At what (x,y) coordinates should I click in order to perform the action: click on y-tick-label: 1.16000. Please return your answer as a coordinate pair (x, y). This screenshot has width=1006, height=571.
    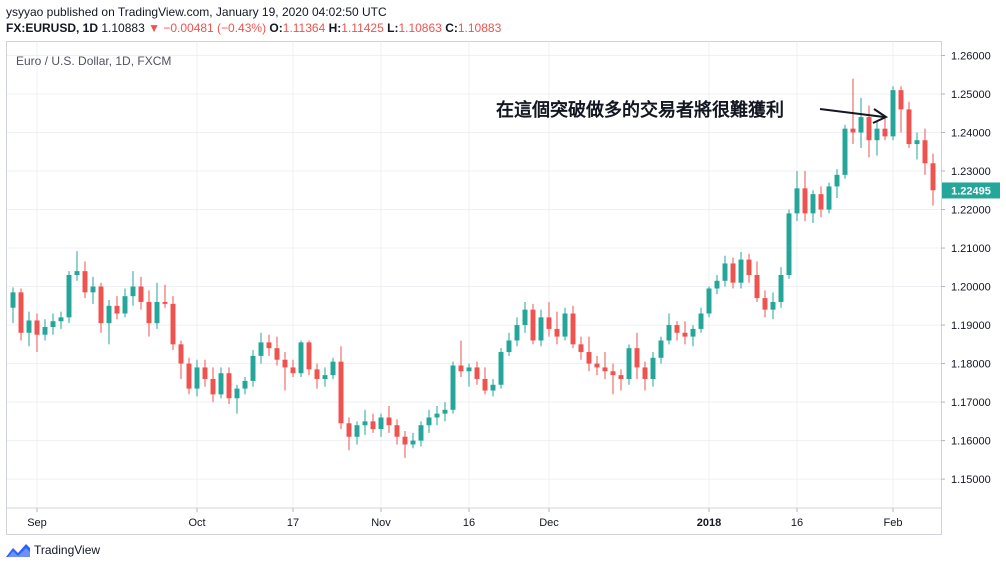
    Looking at the image, I should click on (971, 442).